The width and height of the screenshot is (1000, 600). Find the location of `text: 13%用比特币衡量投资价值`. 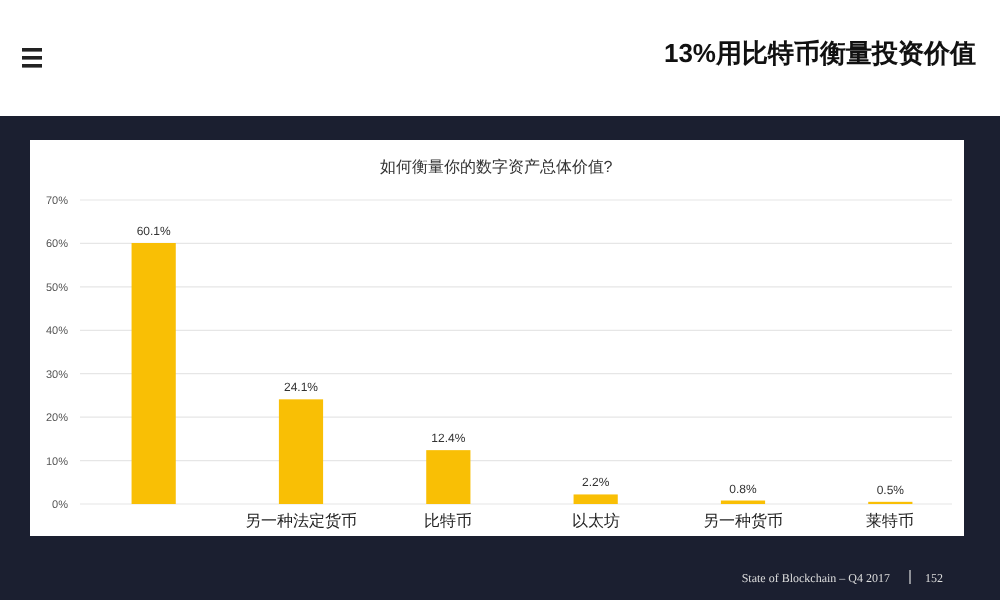

text: 13%用比特币衡量投资价值 is located at coordinates (819, 53).